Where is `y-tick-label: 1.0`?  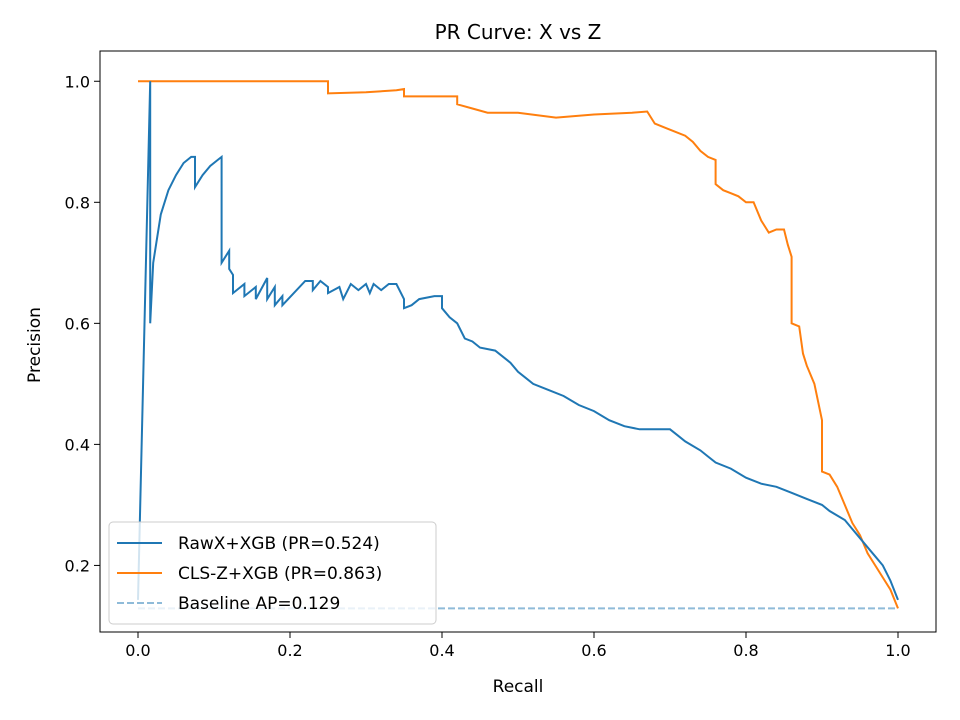 y-tick-label: 1.0 is located at coordinates (77, 81).